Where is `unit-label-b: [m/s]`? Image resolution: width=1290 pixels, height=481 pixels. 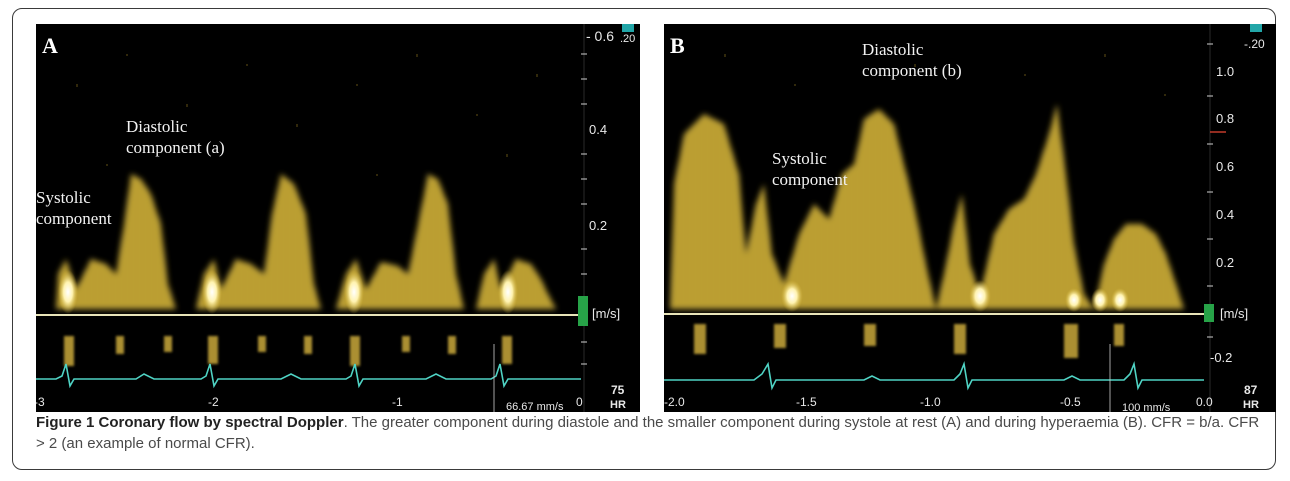
unit-label-b: [m/s] is located at coordinates (1234, 313).